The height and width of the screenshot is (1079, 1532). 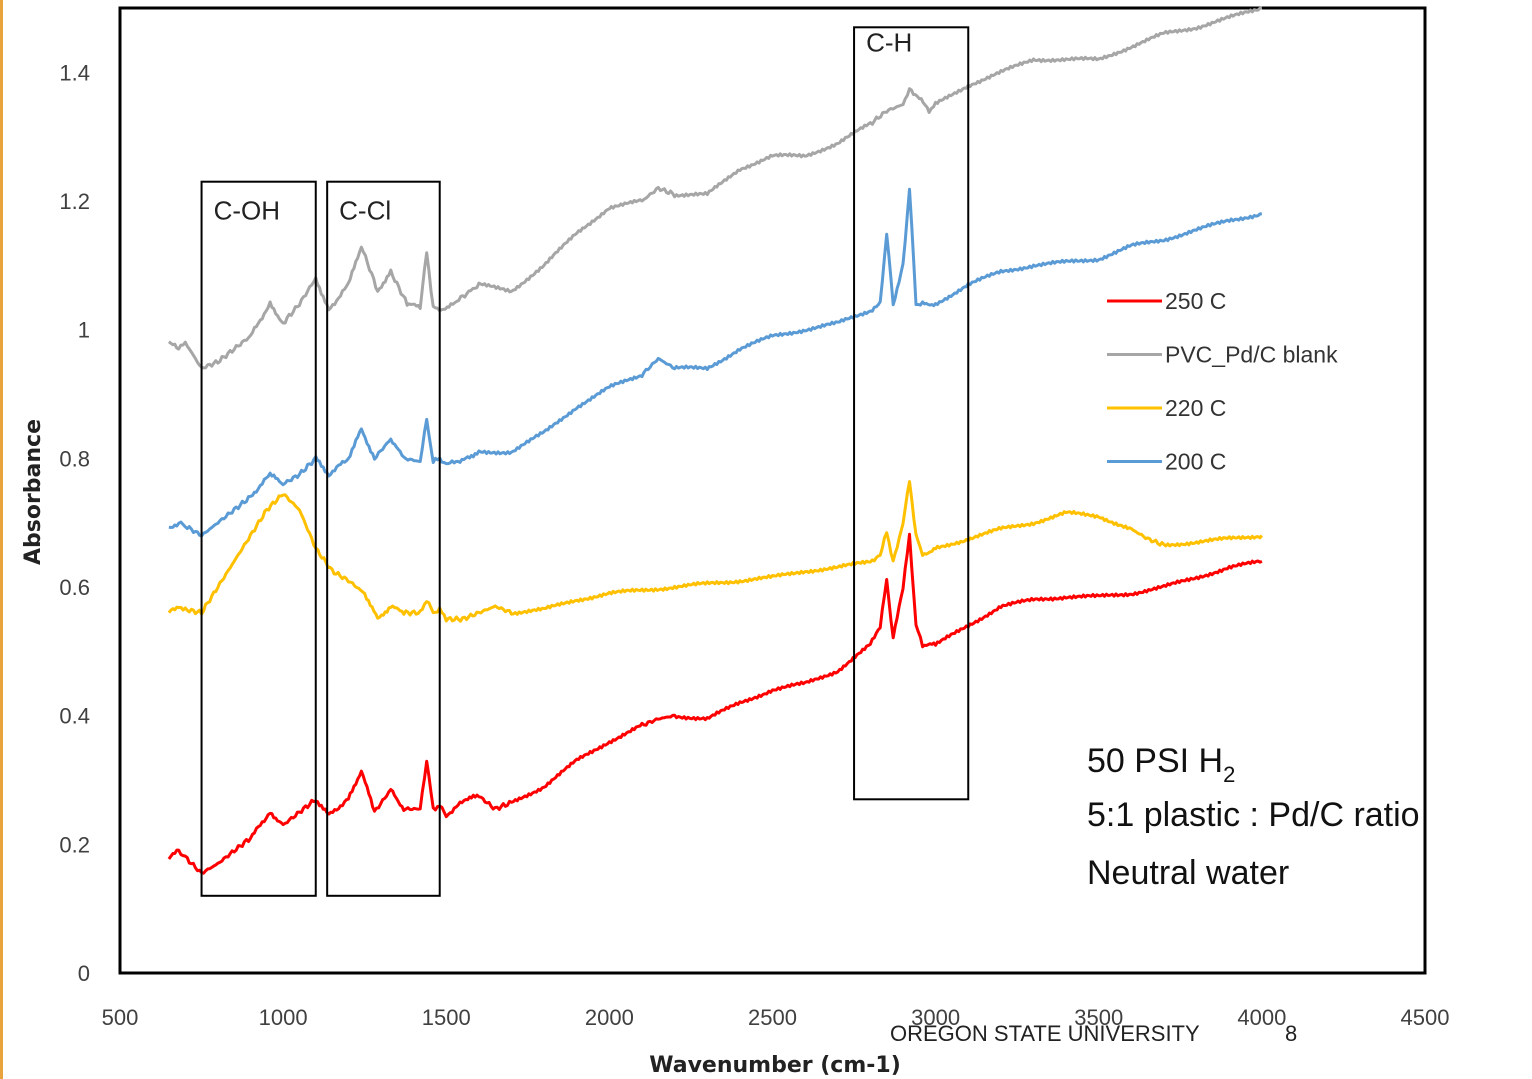 I want to click on x-tick-label: 1500, so click(x=446, y=1017).